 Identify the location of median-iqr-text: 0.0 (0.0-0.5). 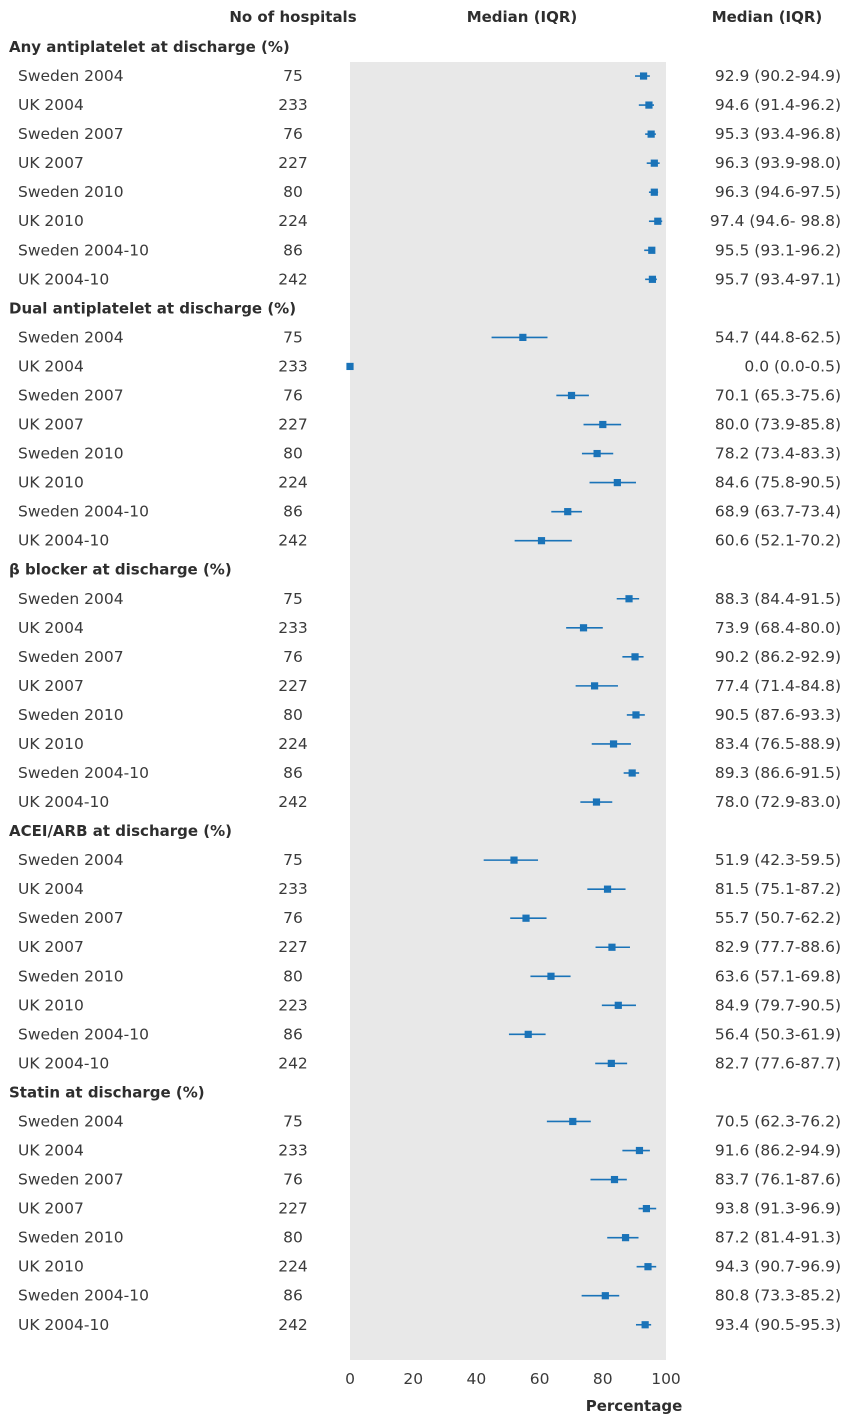
(792, 366).